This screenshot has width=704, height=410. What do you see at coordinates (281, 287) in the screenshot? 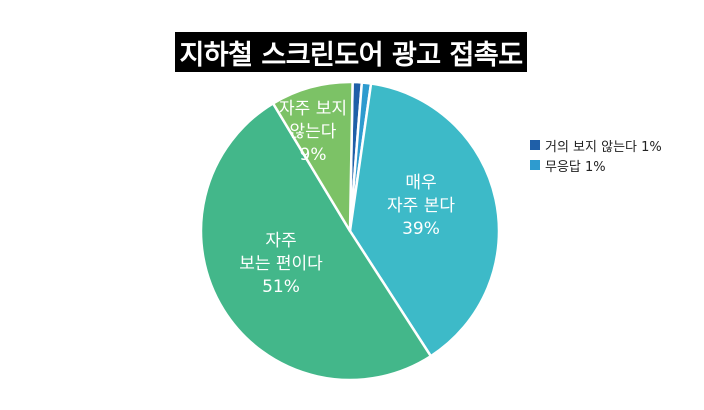
I see `slice-label-line-often-2: 51%` at bounding box center [281, 287].